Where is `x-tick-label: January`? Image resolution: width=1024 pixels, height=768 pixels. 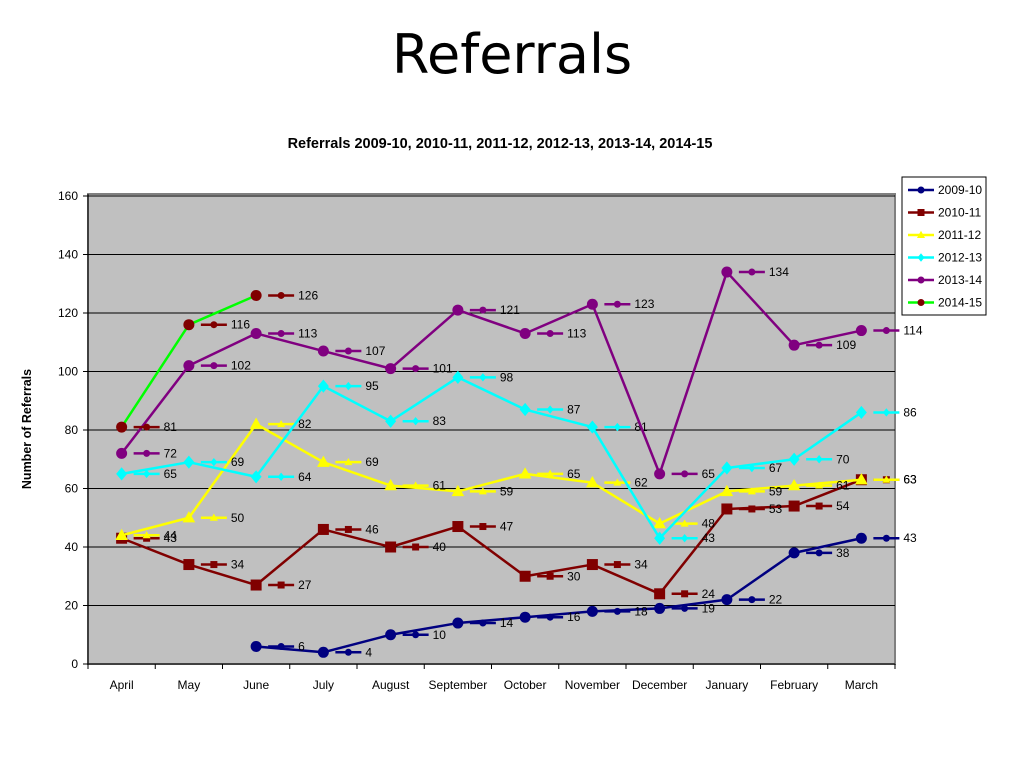 x-tick-label: January is located at coordinates (727, 685).